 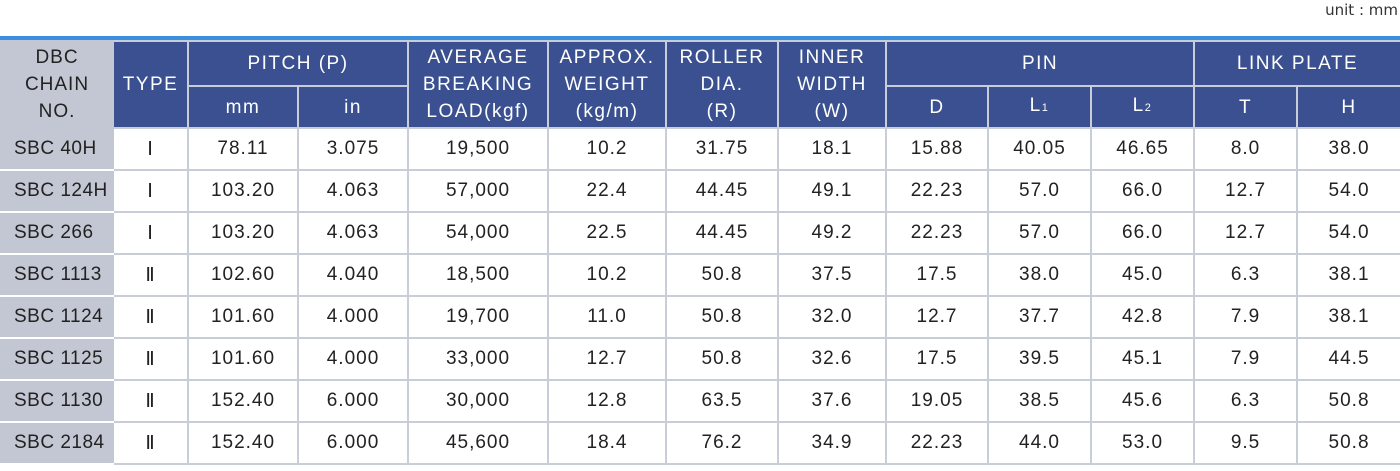 I want to click on header-pitch-mm: mm, so click(x=243, y=107).